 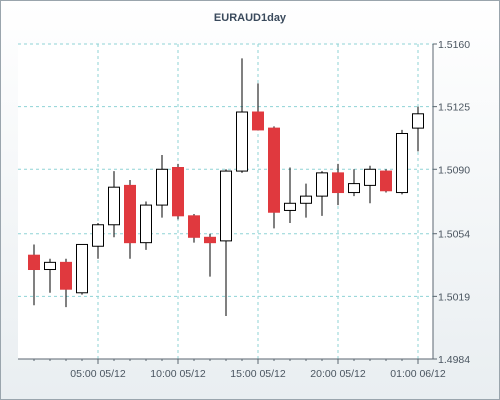 What do you see at coordinates (454, 297) in the screenshot?
I see `y-tick-label: 1.5019` at bounding box center [454, 297].